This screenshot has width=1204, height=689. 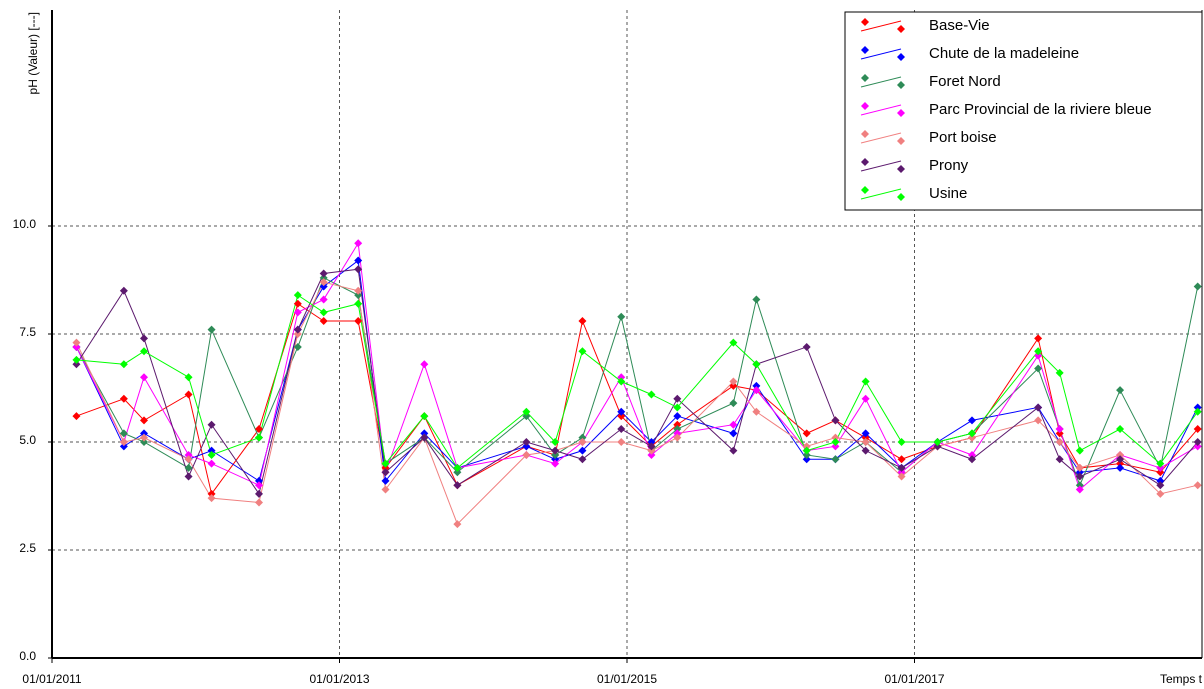 I want to click on x-tick-label: 01/01/2011, so click(x=51, y=679).